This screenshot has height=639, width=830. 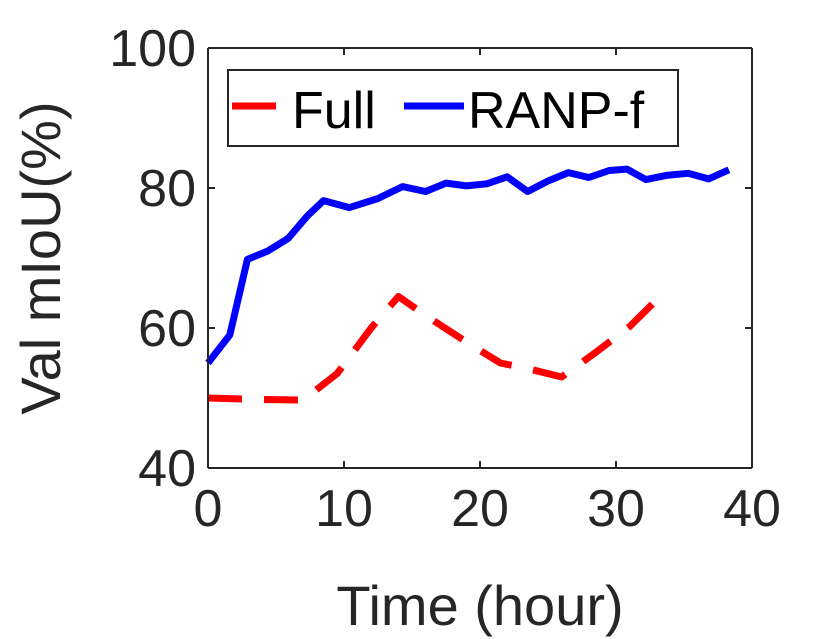 What do you see at coordinates (167, 329) in the screenshot?
I see `y-tick-label: 60` at bounding box center [167, 329].